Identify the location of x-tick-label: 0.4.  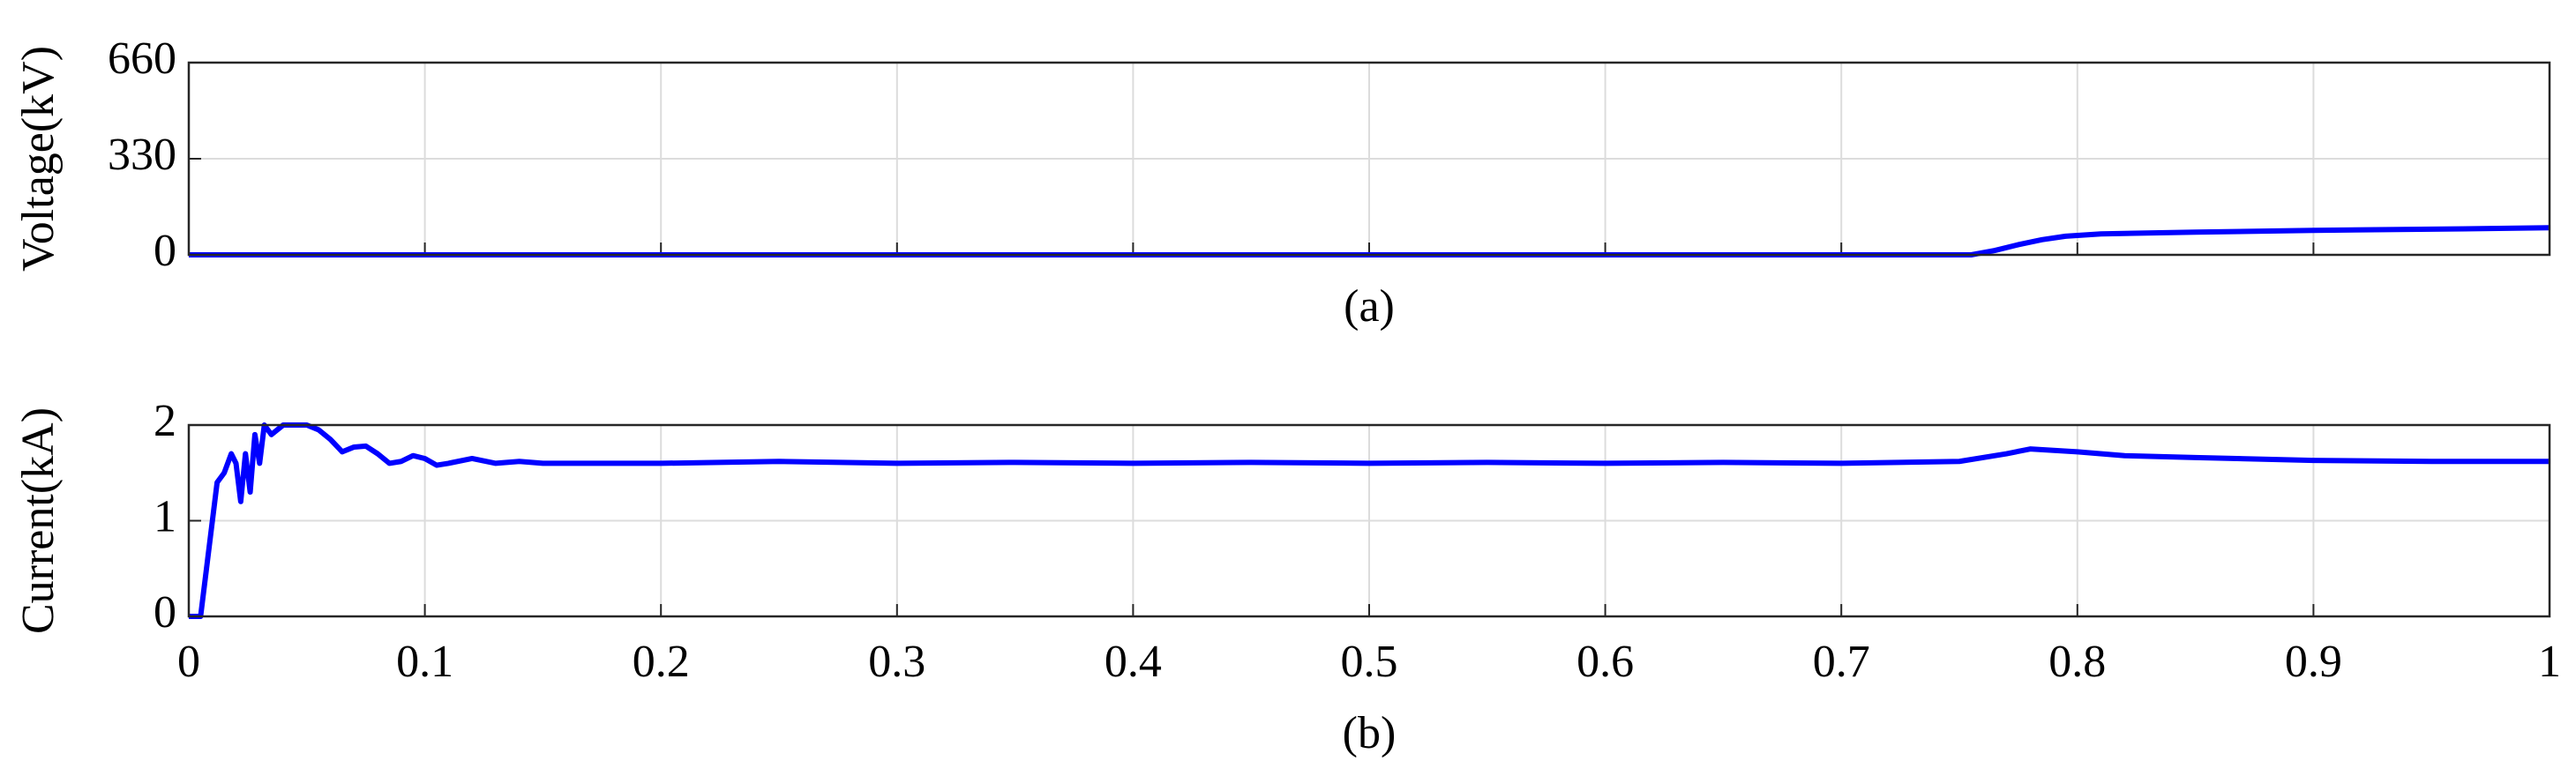
(1134, 662).